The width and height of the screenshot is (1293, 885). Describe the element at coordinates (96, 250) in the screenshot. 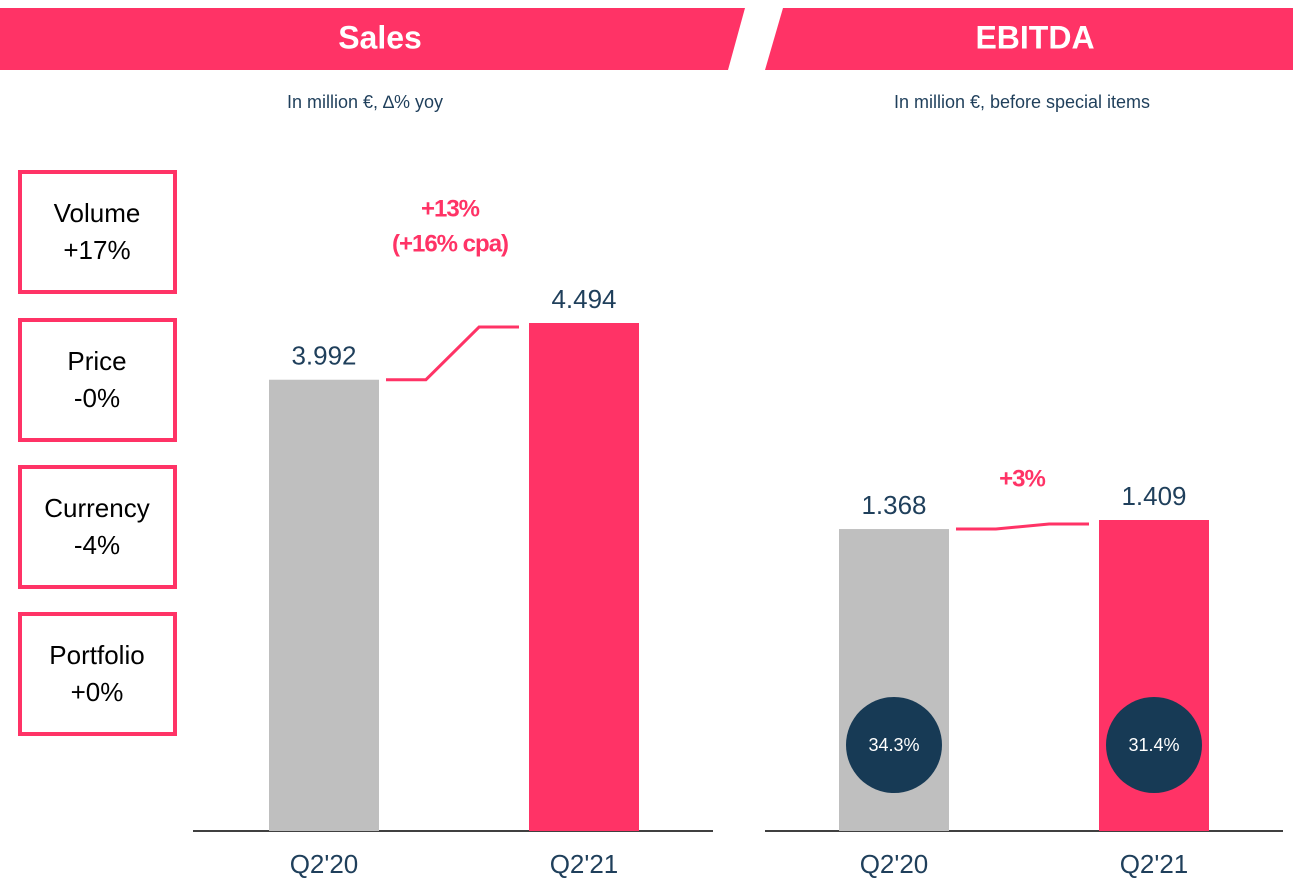

I see `driver-value: +17%` at that location.